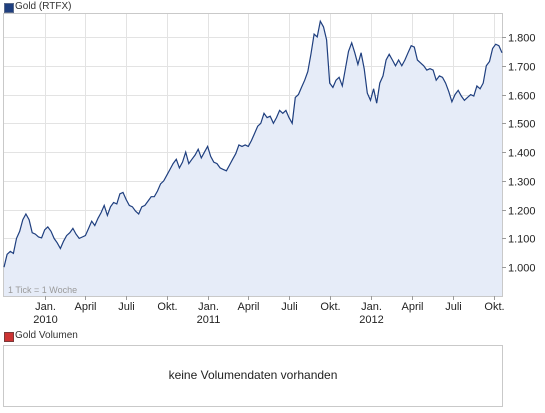 The height and width of the screenshot is (413, 545). What do you see at coordinates (522, 68) in the screenshot?
I see `y-tick-label: 1.700` at bounding box center [522, 68].